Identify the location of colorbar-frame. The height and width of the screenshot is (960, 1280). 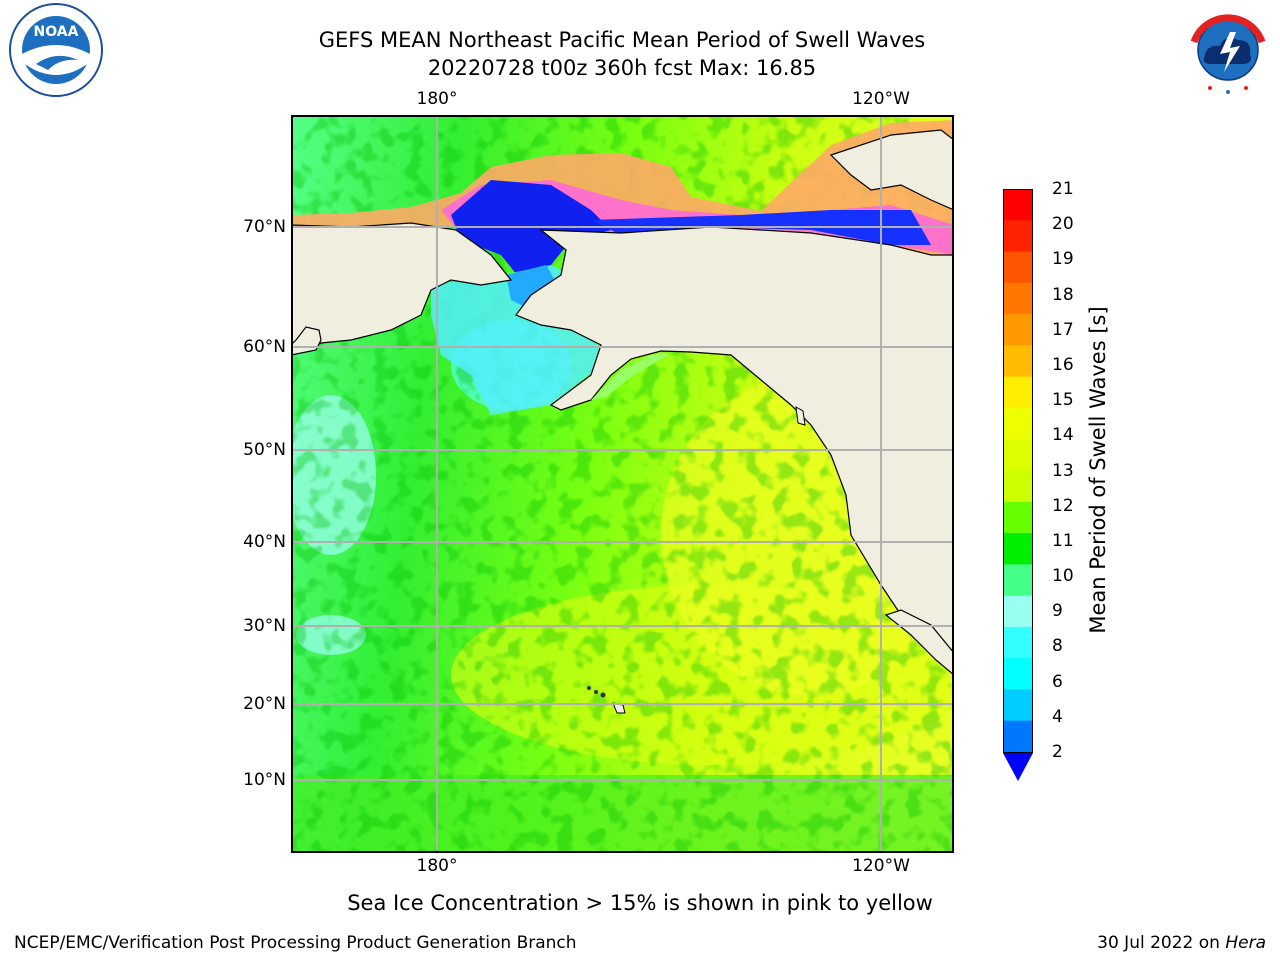
(1018, 471).